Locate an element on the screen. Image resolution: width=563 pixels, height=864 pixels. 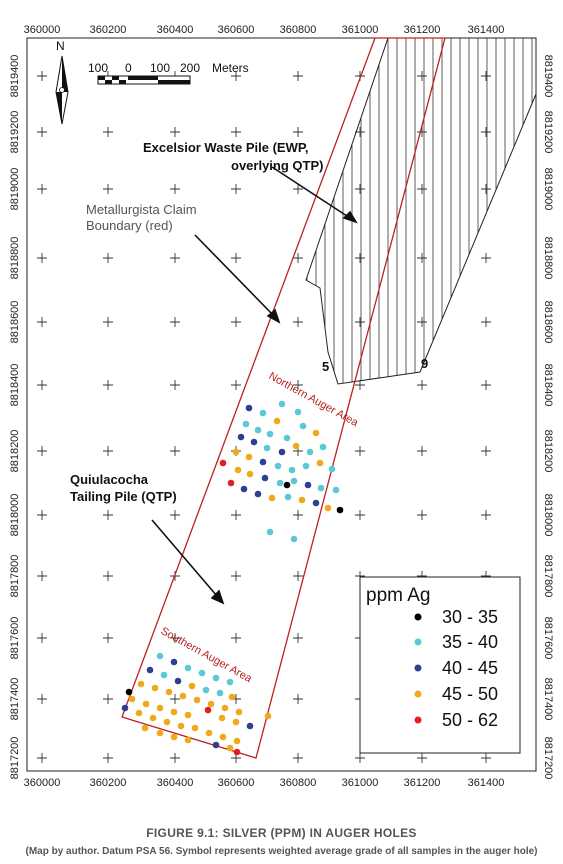
north-label: N is located at coordinates (60, 46).